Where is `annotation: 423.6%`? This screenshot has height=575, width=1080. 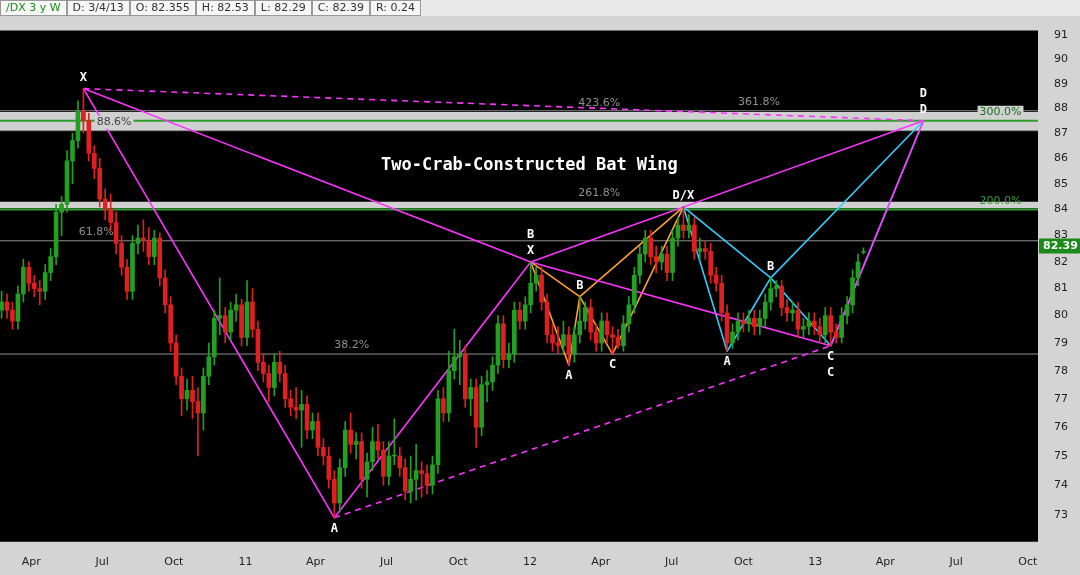
annotation: 423.6% is located at coordinates (599, 103).